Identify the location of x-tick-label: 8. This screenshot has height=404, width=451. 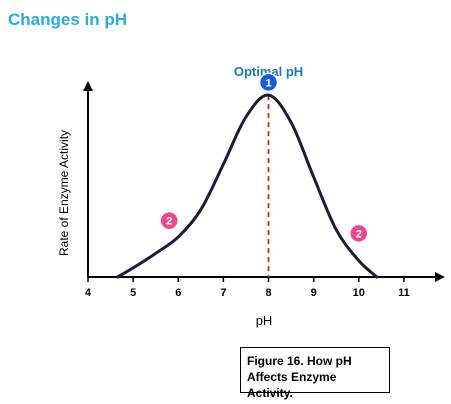
(268, 293).